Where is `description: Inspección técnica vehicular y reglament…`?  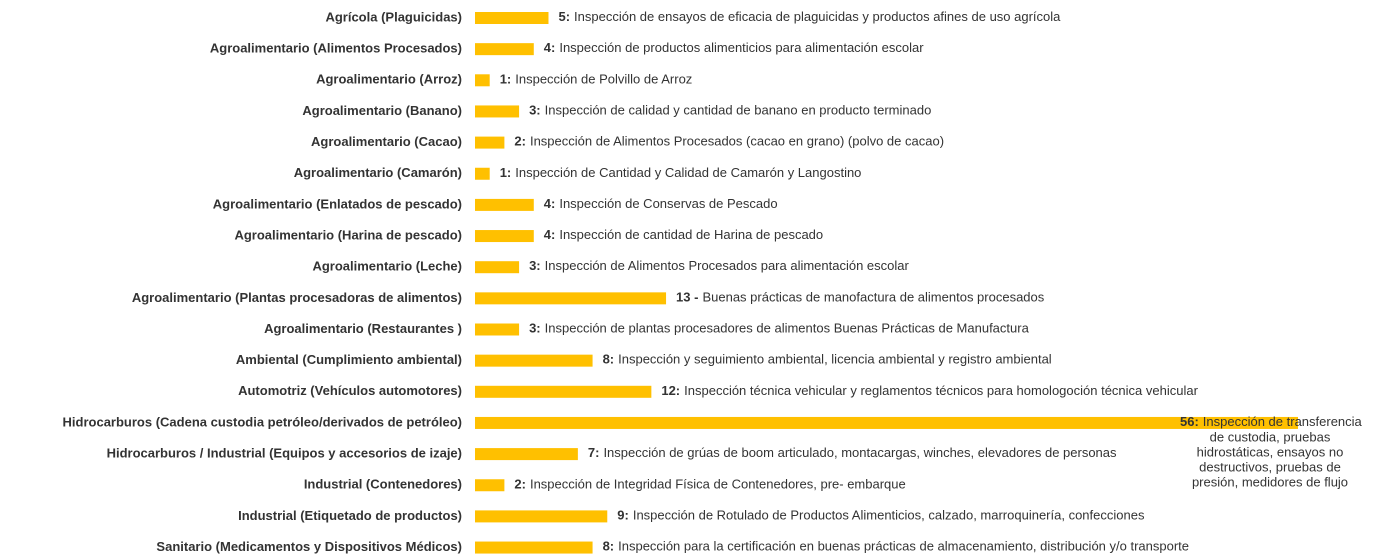
description: Inspección técnica vehicular y reglament… is located at coordinates (941, 390).